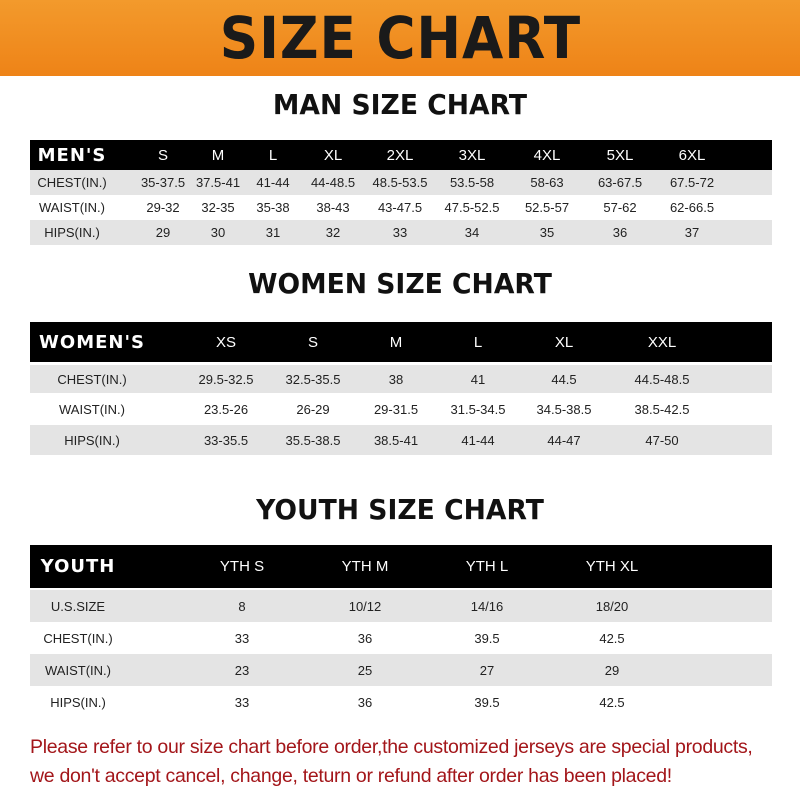 This screenshot has width=800, height=800. What do you see at coordinates (662, 409) in the screenshot?
I see `table-cell: 38.5-42.5` at bounding box center [662, 409].